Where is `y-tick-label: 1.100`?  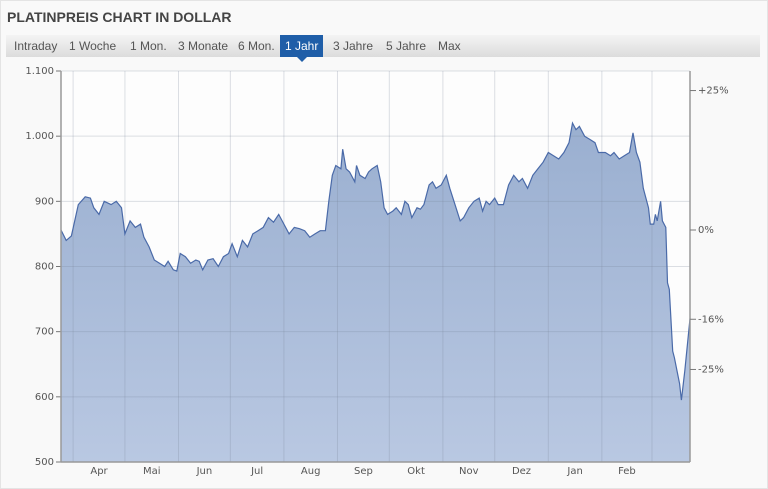
y-tick-label: 1.100 is located at coordinates (39, 71).